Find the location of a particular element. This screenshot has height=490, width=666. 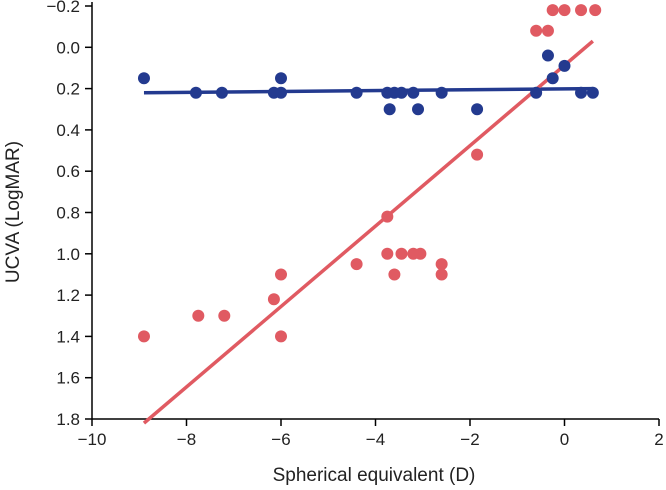

y-tick-label: 1.0 is located at coordinates (68, 254).